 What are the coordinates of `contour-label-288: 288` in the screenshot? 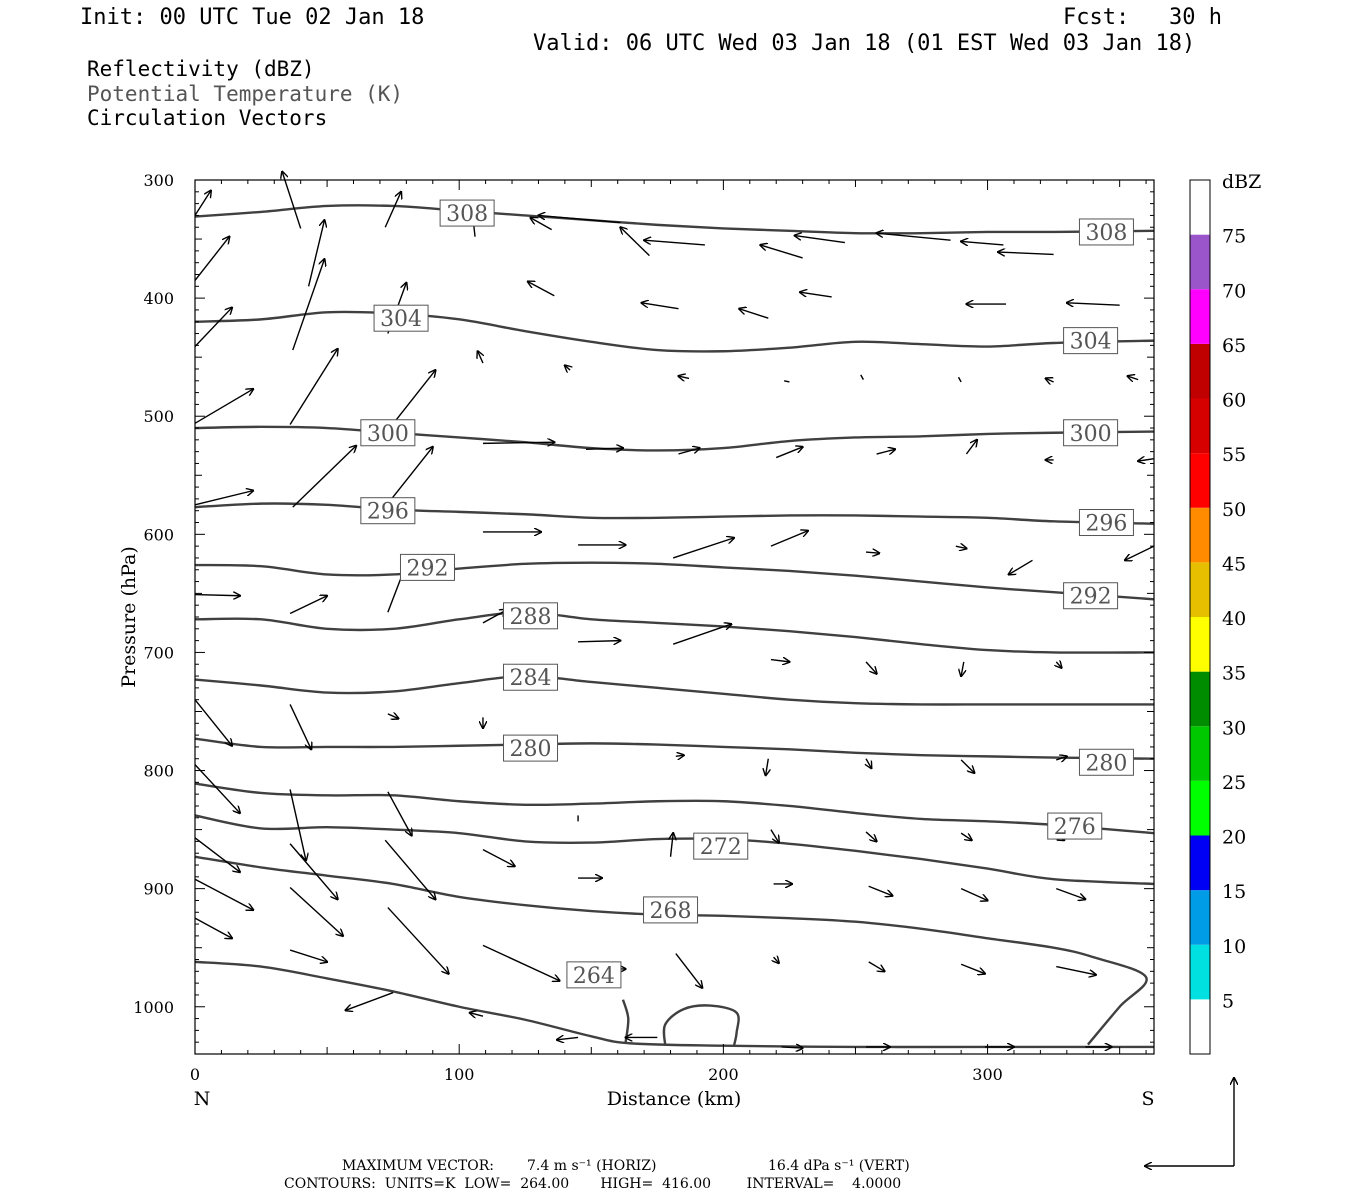 It's located at (531, 616).